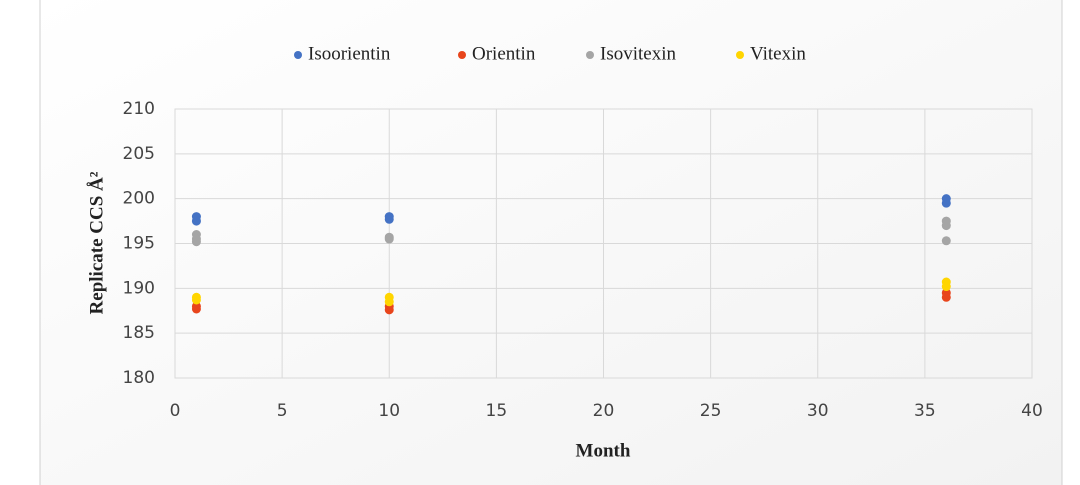  Describe the element at coordinates (139, 288) in the screenshot. I see `y-tick-label: 190` at that location.